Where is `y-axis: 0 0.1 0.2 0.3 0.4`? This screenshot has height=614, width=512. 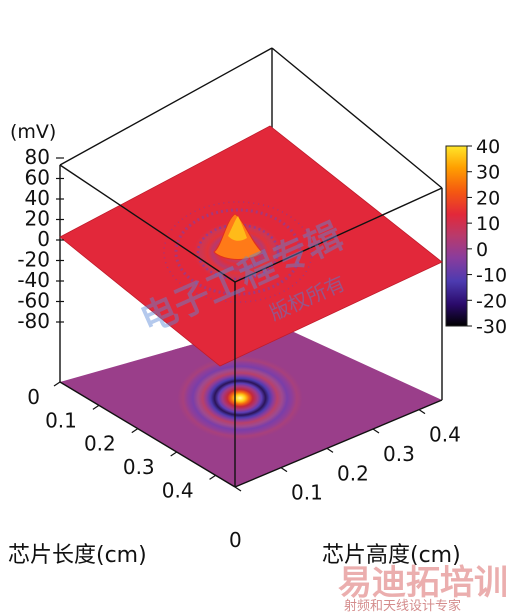 y-axis: 0 0.1 0.2 0.3 0.4 is located at coordinates (345, 480).